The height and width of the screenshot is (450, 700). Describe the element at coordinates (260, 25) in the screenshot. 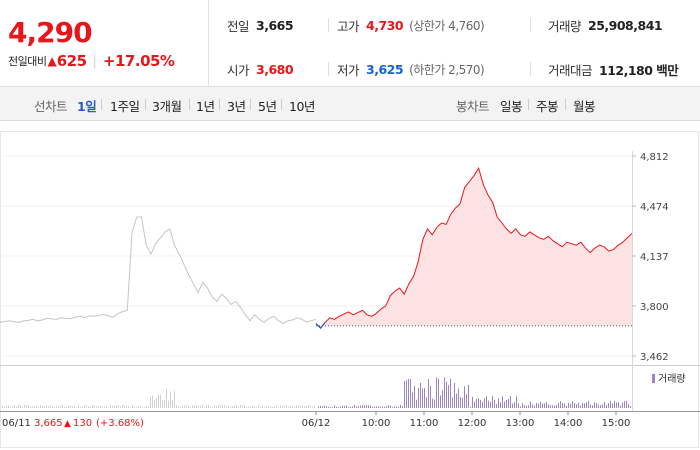

I see `prev-close-stat: 전일 3,665` at that location.